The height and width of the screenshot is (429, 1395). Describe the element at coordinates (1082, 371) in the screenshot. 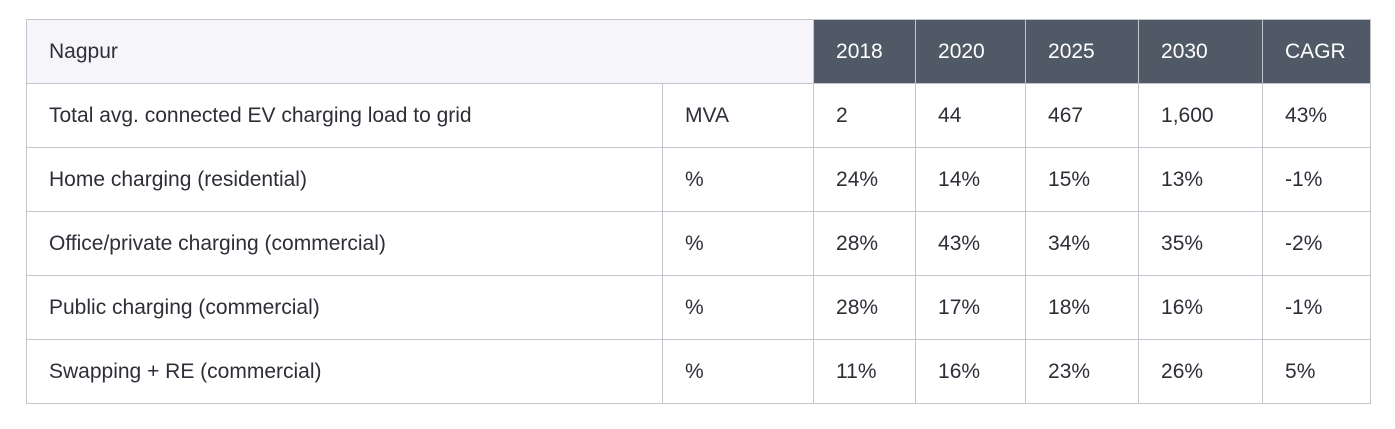

I see `cell-2025: 23%` at that location.